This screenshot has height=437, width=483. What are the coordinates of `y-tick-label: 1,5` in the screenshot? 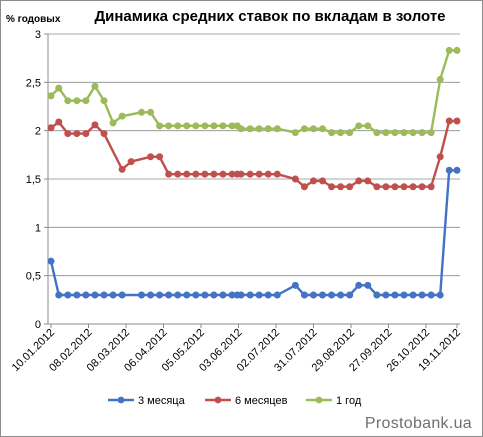 It's located at (33, 180).